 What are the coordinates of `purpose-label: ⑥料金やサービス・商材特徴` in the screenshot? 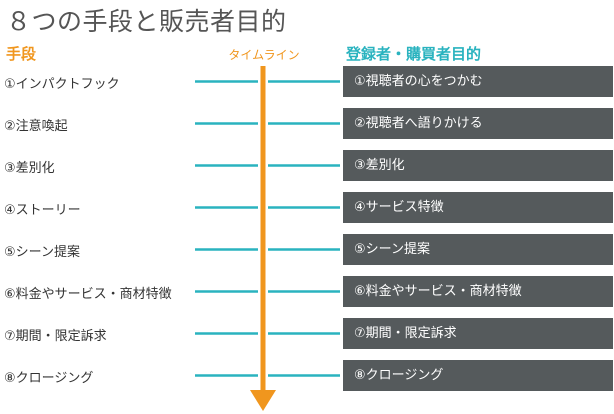 It's located at (438, 291).